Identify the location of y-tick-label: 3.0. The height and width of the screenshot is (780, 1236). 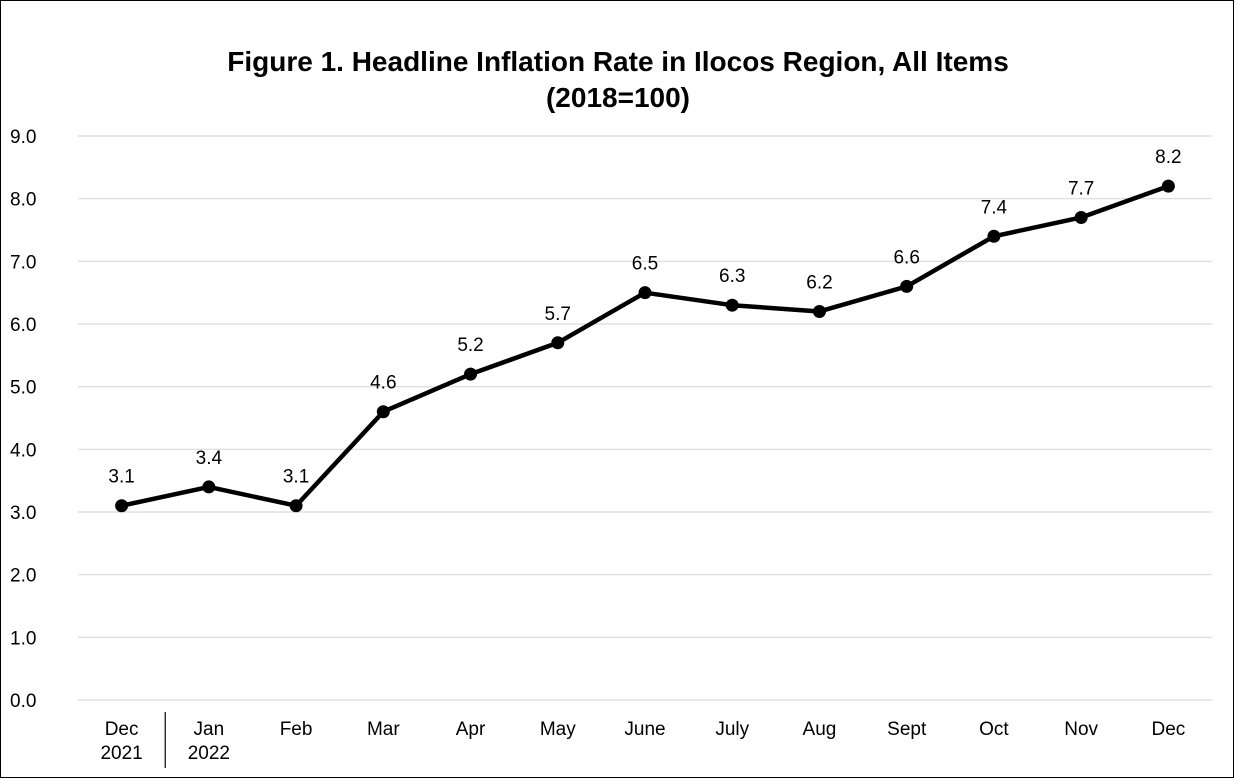
(23, 513).